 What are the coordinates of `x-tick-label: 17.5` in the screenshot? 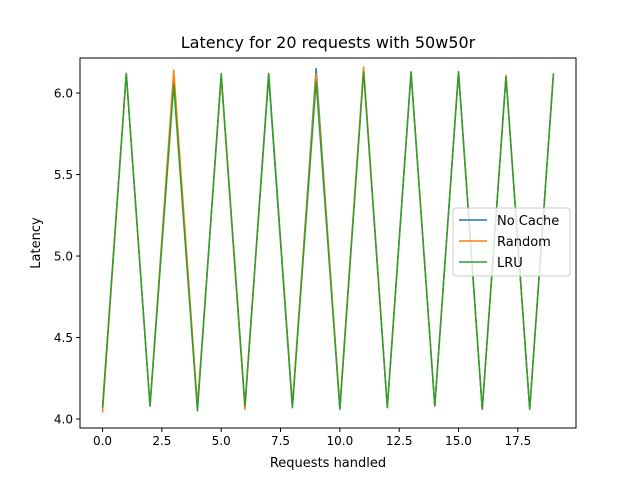 It's located at (517, 441).